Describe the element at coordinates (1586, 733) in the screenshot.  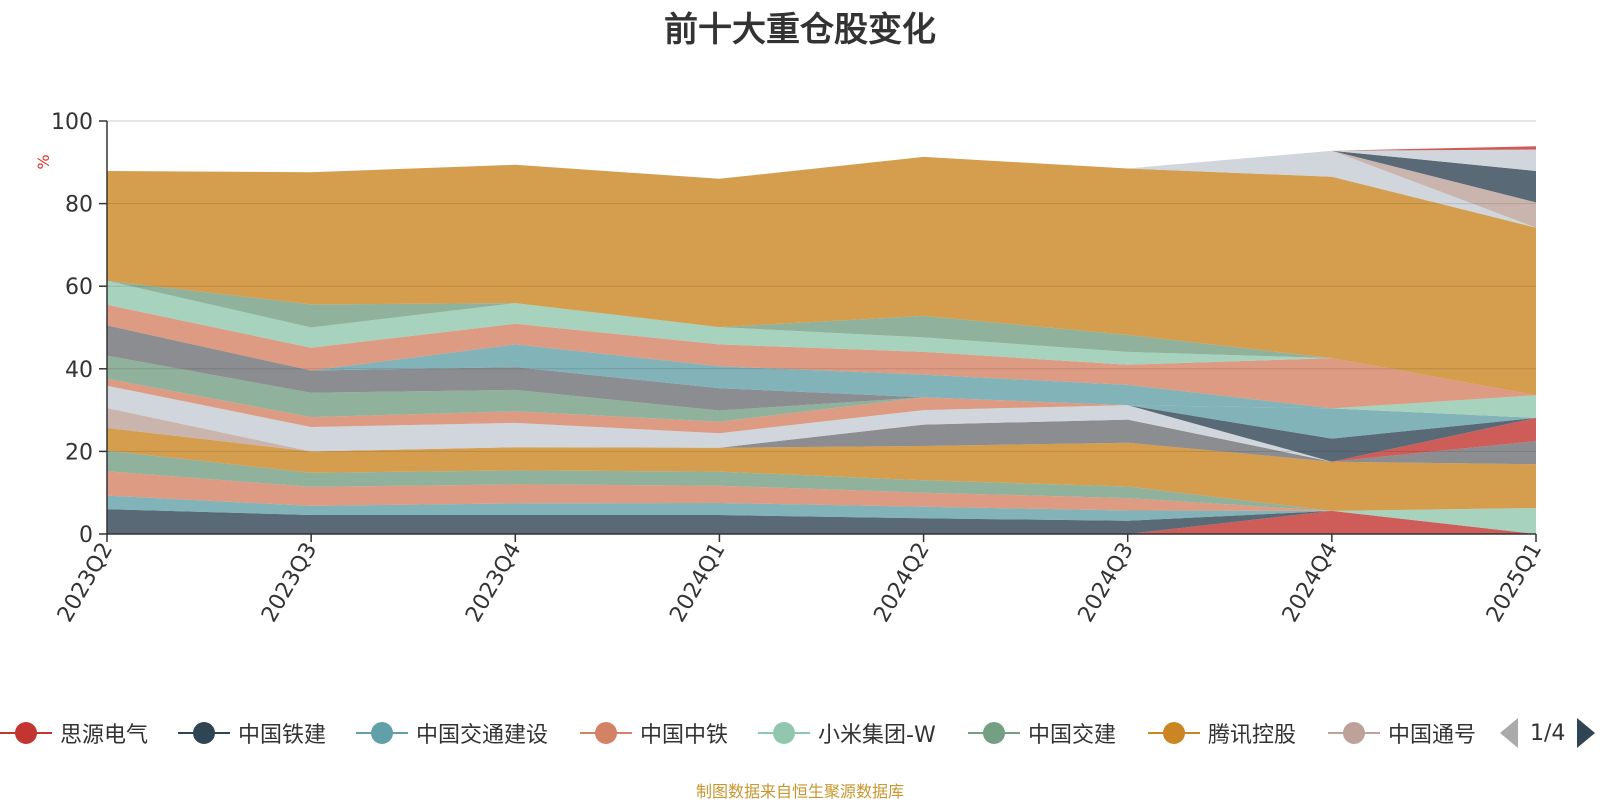
I see `legend-next-page-icon` at that location.